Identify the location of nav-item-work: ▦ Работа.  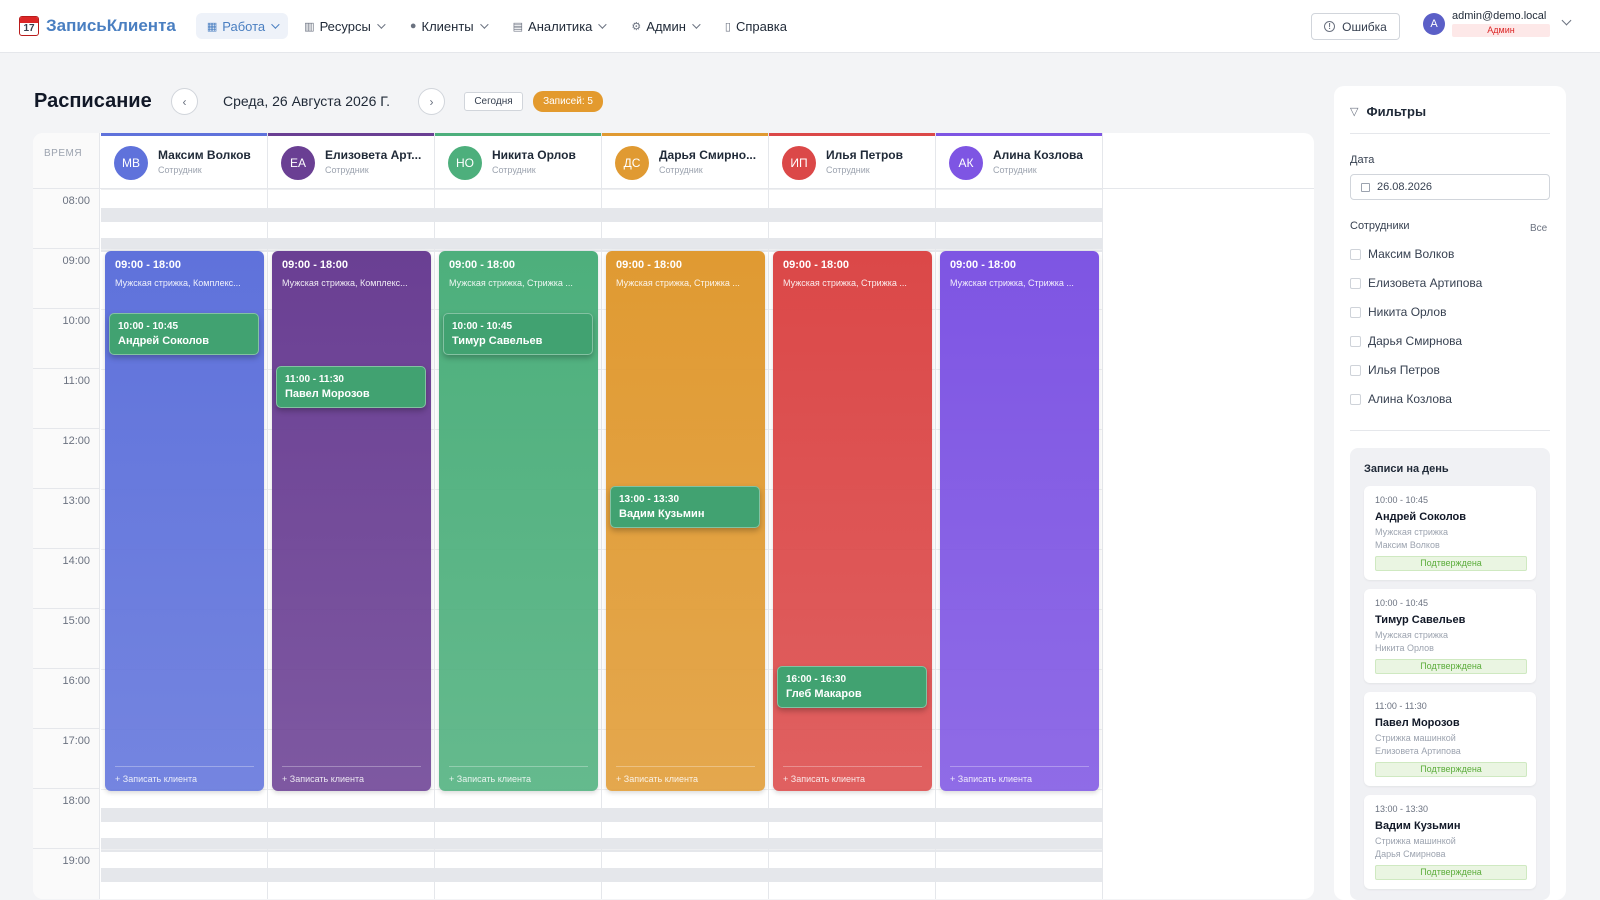
(242, 26).